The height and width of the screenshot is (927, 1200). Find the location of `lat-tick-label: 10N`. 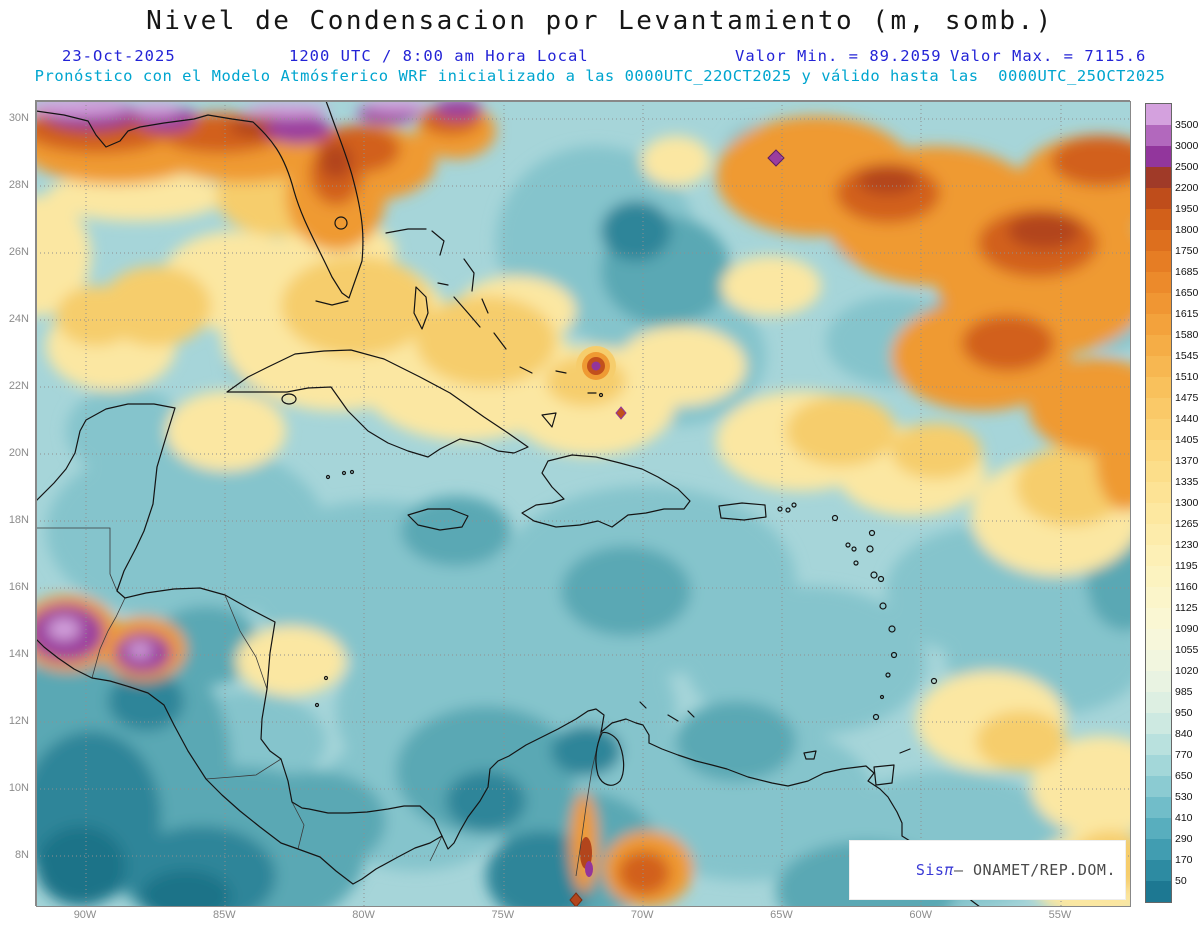

lat-tick-label: 10N is located at coordinates (18, 788).